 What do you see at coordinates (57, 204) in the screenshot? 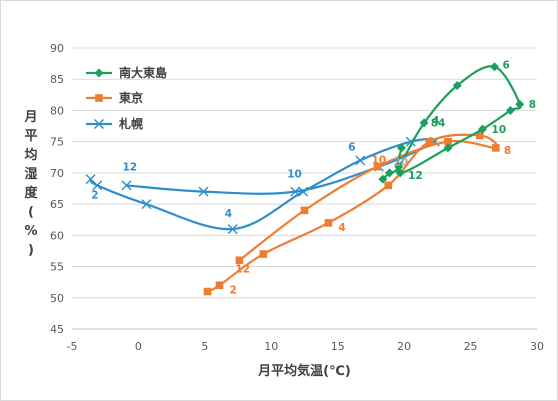
I see `y-tick-label: 65` at bounding box center [57, 204].